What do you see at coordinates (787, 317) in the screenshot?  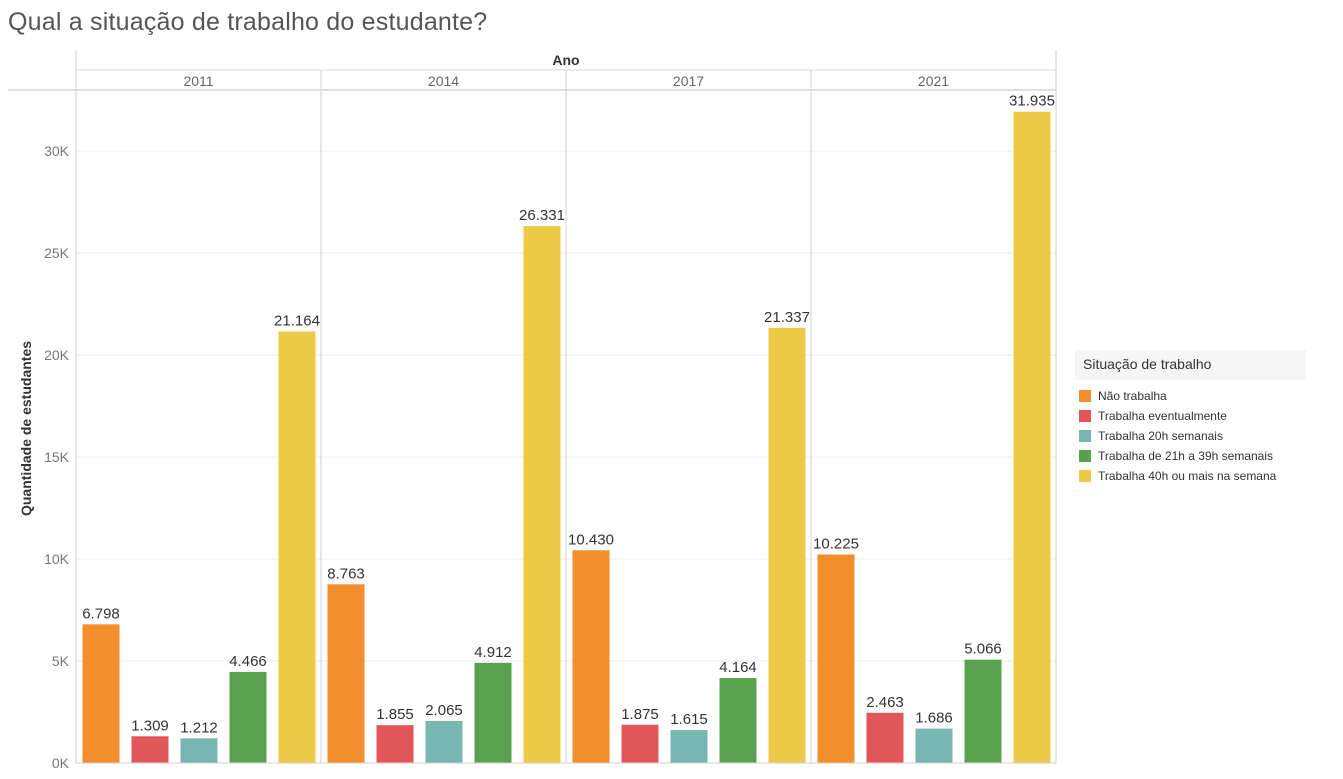 I see `data-label: 21.337` at bounding box center [787, 317].